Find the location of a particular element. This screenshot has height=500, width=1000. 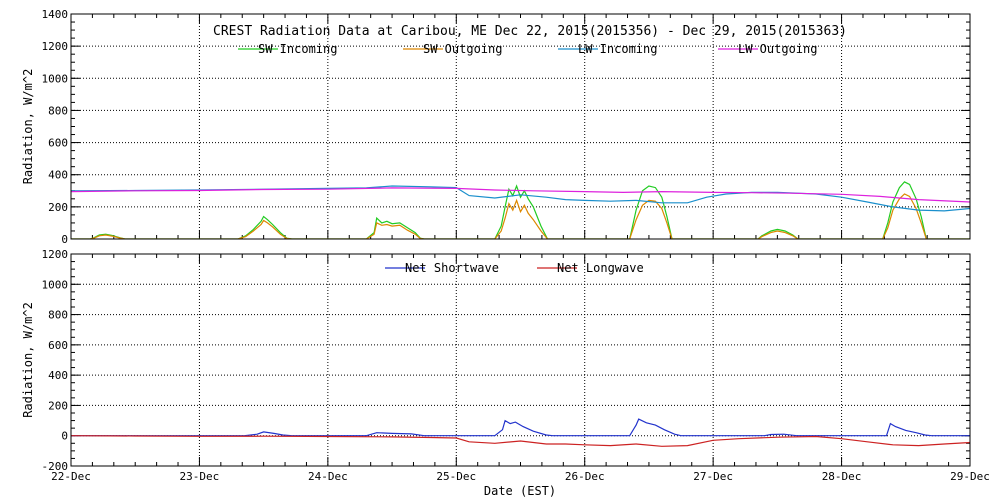

series-line-lw-outgoing is located at coordinates (520, 195).